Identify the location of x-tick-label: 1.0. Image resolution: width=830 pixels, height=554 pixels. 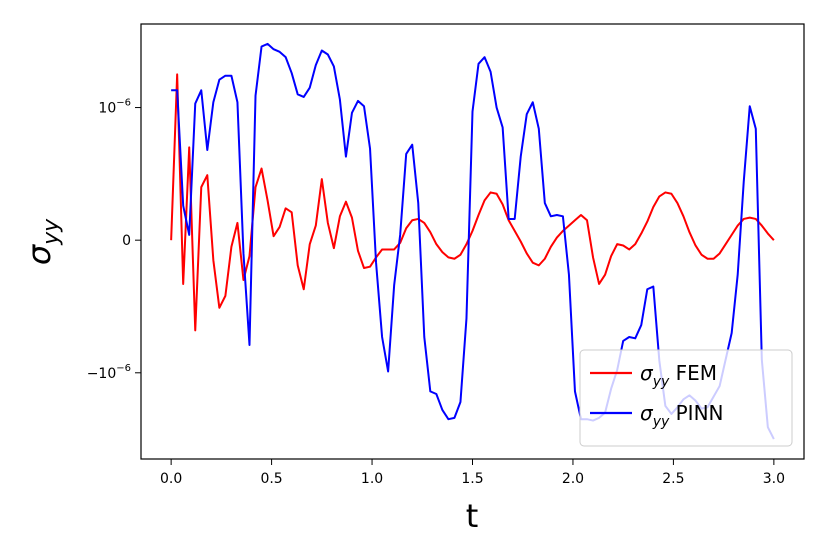
(372, 479).